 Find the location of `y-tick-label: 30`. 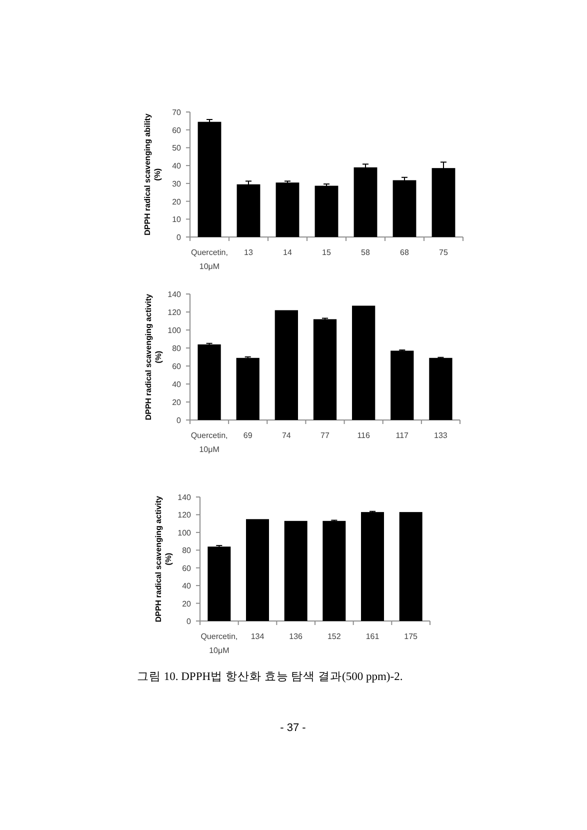

y-tick-label: 30 is located at coordinates (177, 183).